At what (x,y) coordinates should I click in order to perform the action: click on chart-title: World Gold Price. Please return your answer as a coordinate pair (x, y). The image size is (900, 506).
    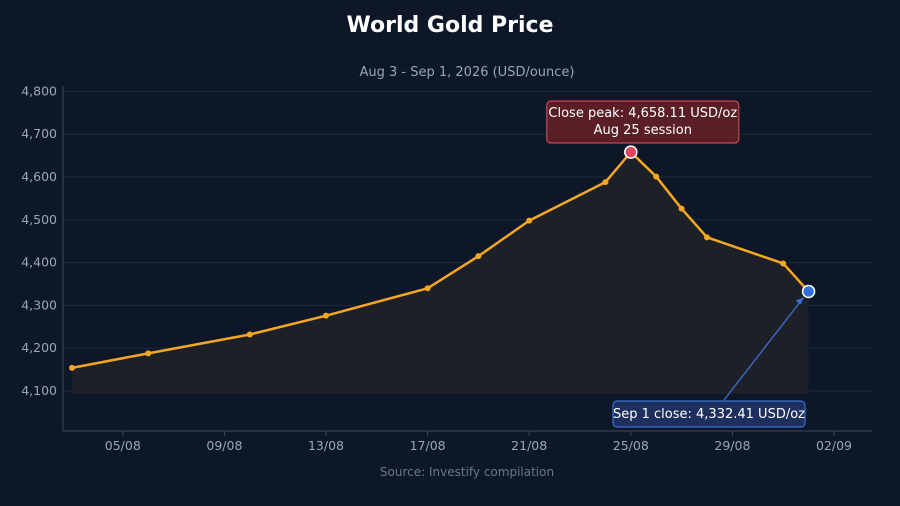
    Looking at the image, I should click on (450, 25).